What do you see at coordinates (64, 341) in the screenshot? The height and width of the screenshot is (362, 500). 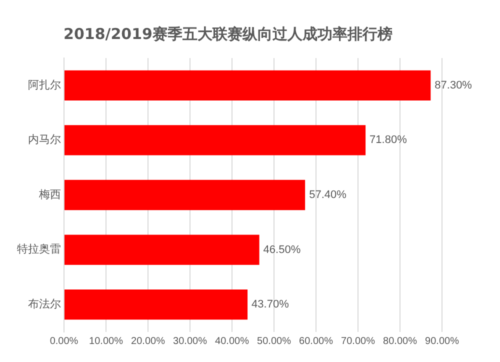 I see `x-tick-label: 0.00%` at bounding box center [64, 341].